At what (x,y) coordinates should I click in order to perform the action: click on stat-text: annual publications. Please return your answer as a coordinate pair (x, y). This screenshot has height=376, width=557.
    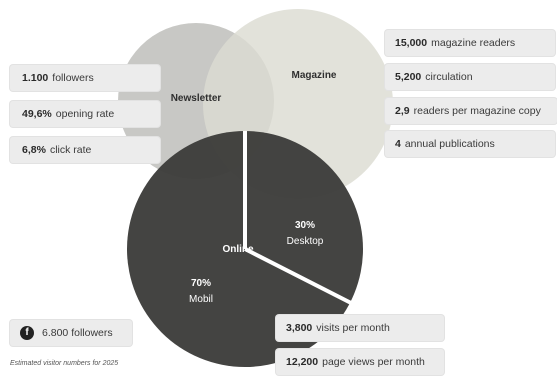
    Looking at the image, I should click on (449, 144).